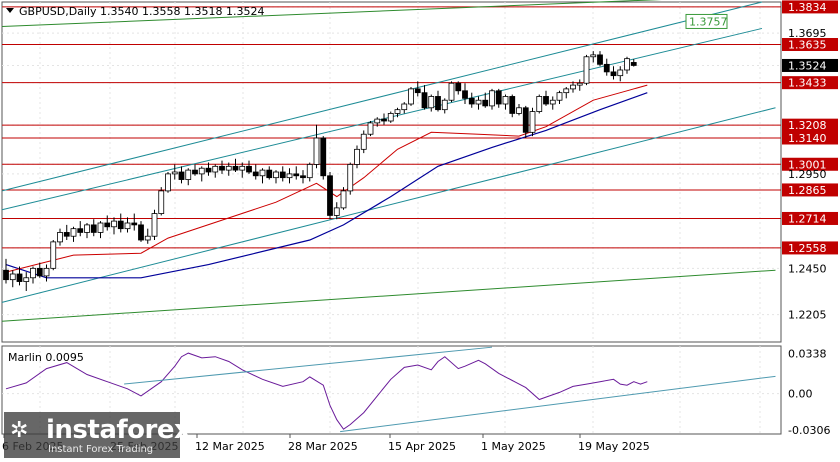 The width and height of the screenshot is (840, 462). Describe the element at coordinates (326, 391) in the screenshot. I see `marlin-line` at that location.